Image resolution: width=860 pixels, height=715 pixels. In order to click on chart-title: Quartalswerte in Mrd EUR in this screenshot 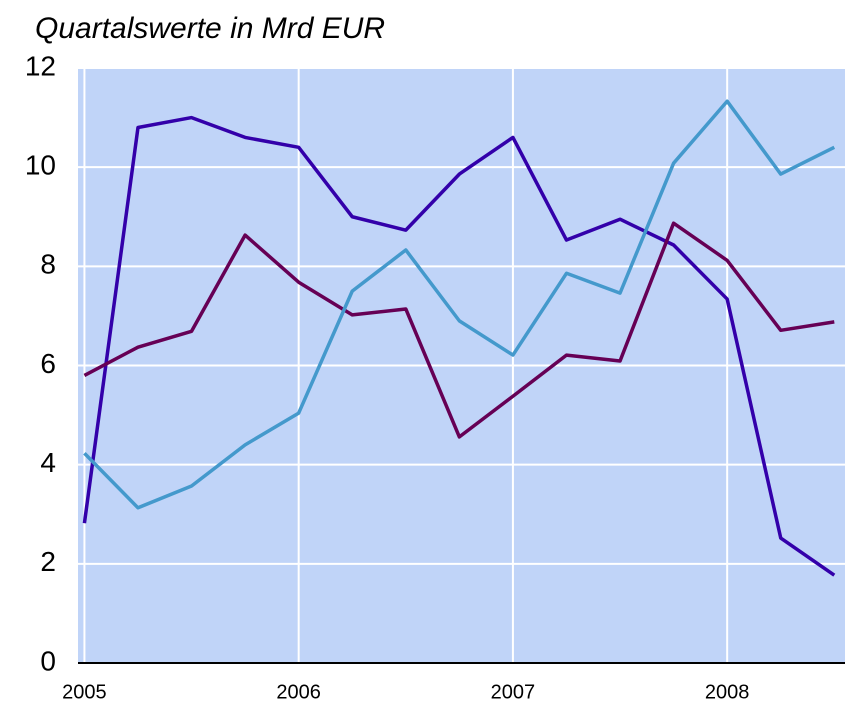, I will do `click(210, 28)`.